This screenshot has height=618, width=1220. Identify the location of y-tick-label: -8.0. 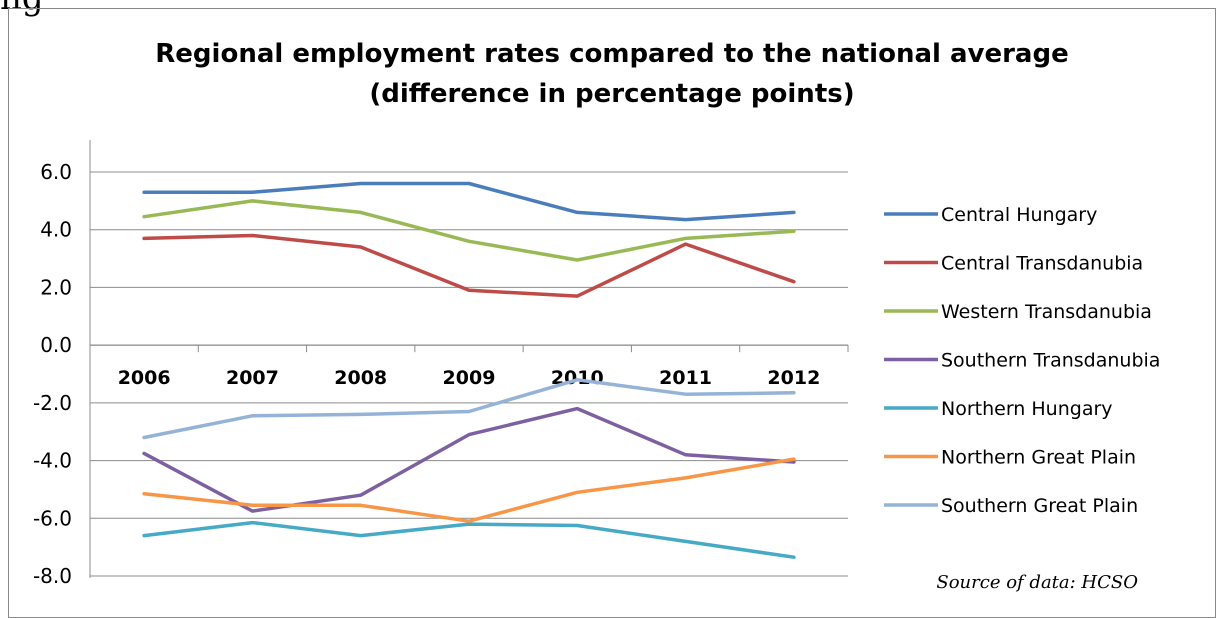
(52, 576).